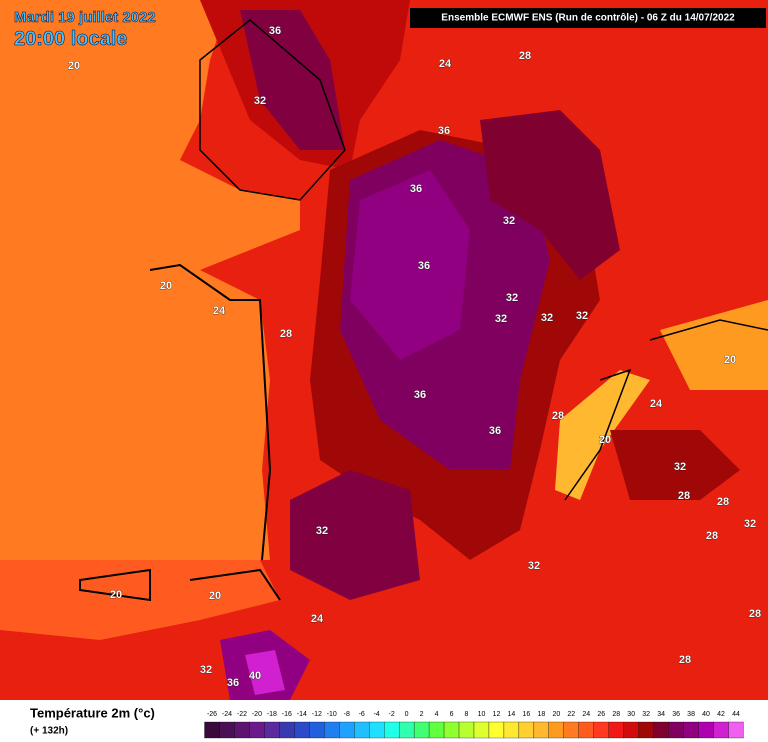 This screenshot has height=742, width=768. Describe the element at coordinates (92, 712) in the screenshot. I see `legend-title: Température 2m (°c)` at that location.